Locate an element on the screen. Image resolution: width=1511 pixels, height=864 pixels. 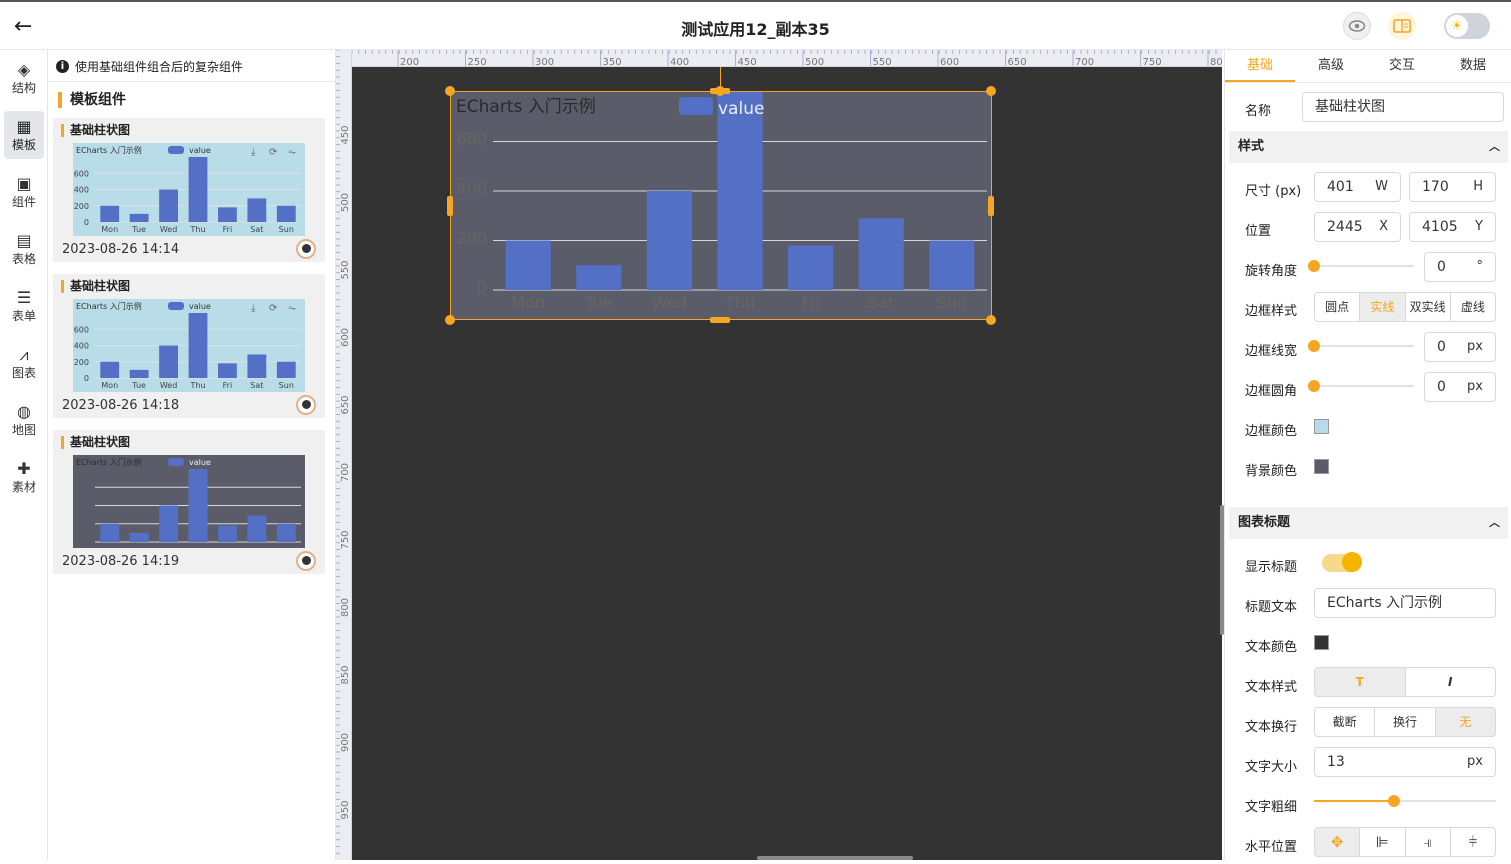
bar-fri is located at coordinates (227, 214).